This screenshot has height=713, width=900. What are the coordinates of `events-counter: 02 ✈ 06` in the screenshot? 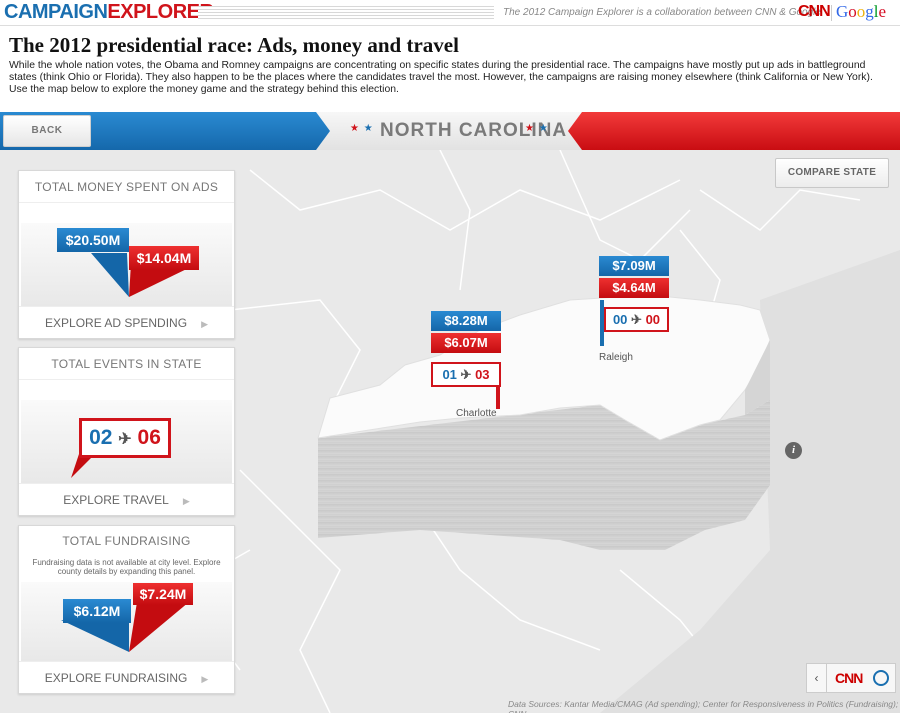 It's located at (125, 438).